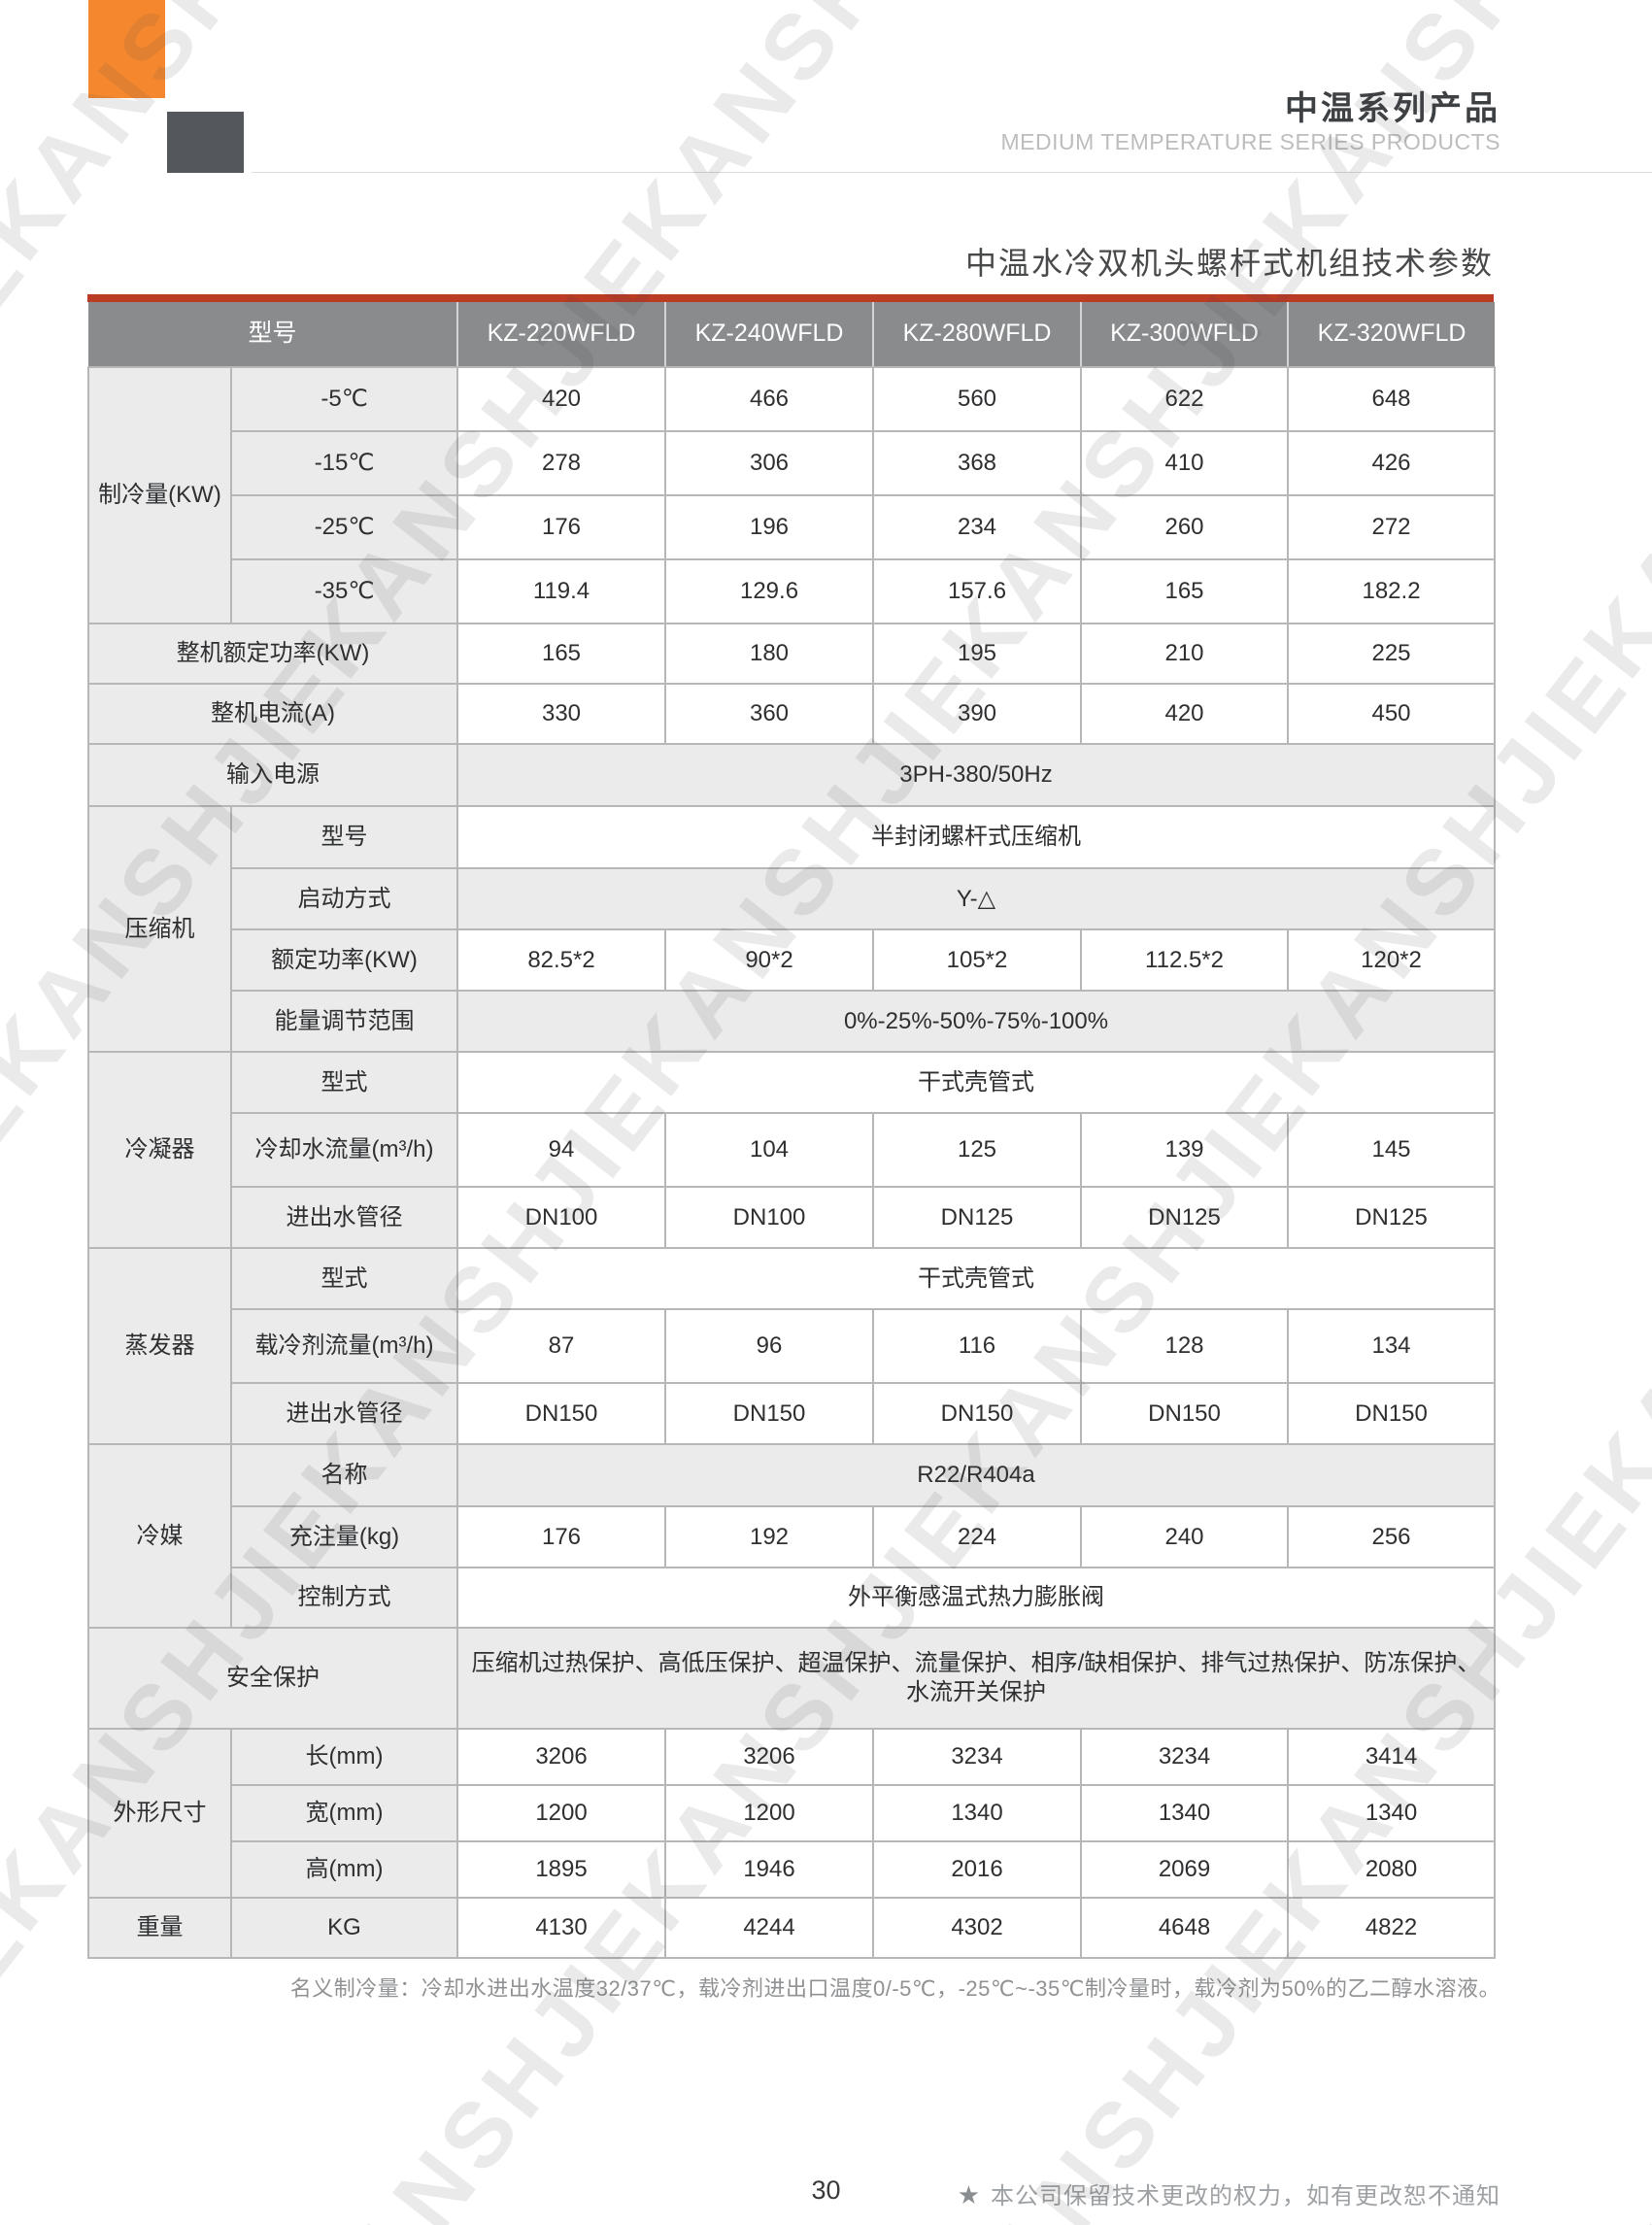 The image size is (1652, 2225). Describe the element at coordinates (561, 335) in the screenshot. I see `header-model-0: KZ-220WFLD` at that location.